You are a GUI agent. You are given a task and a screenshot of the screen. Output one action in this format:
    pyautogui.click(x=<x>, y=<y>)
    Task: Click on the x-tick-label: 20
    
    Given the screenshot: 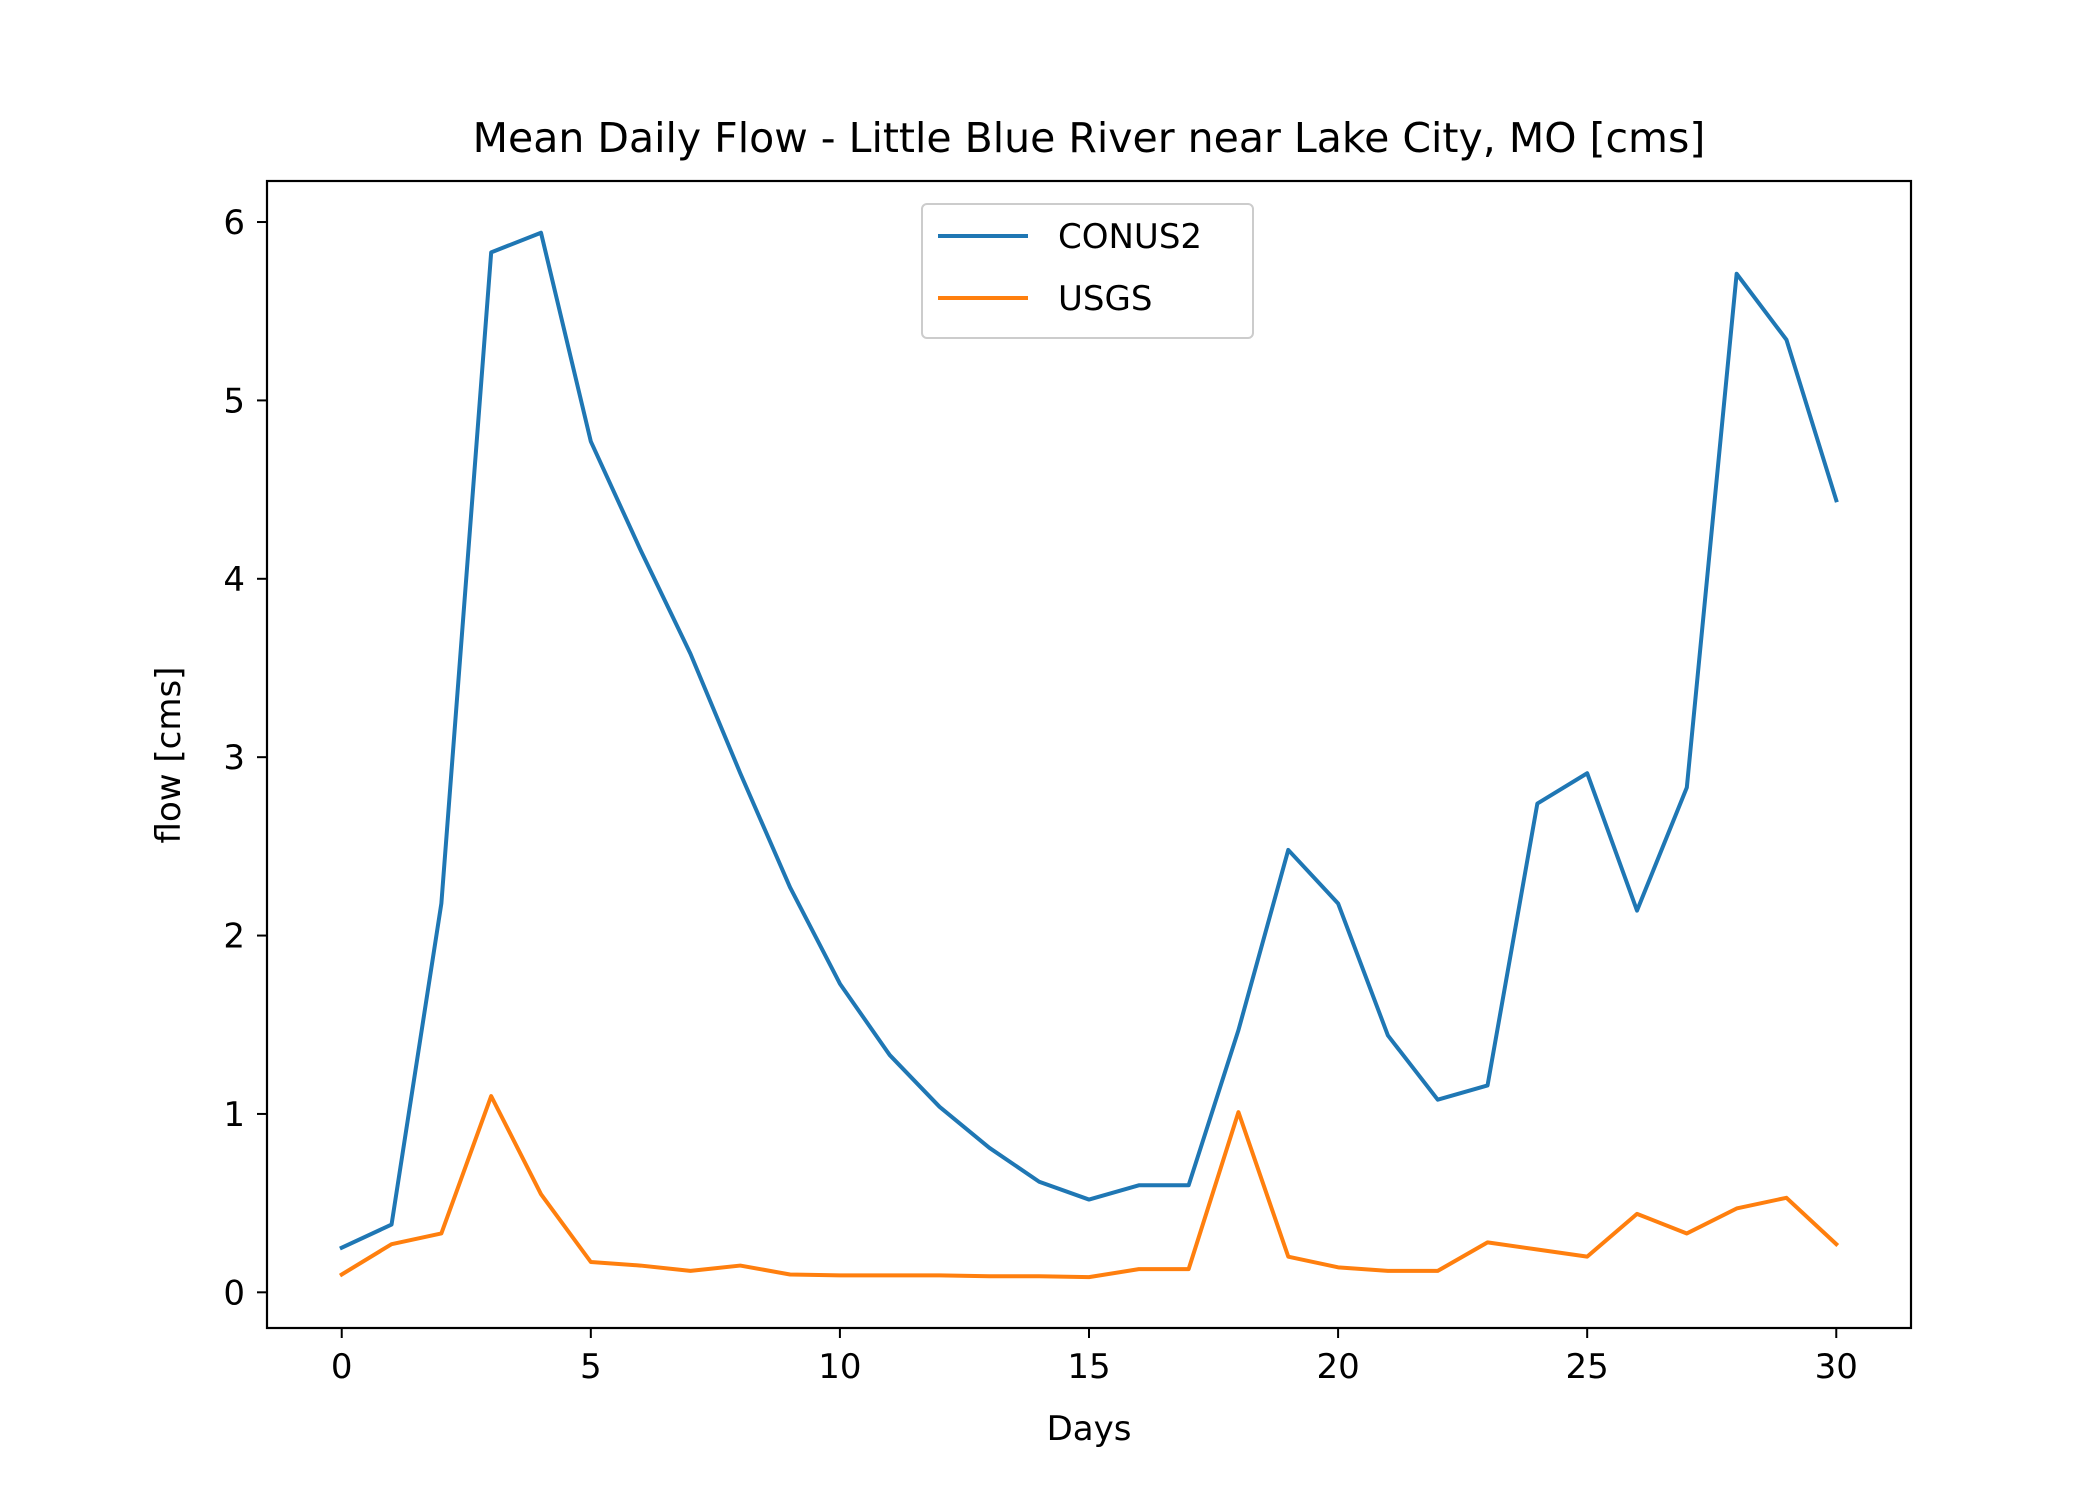 What is the action you would take?
    pyautogui.click(x=1337, y=1367)
    